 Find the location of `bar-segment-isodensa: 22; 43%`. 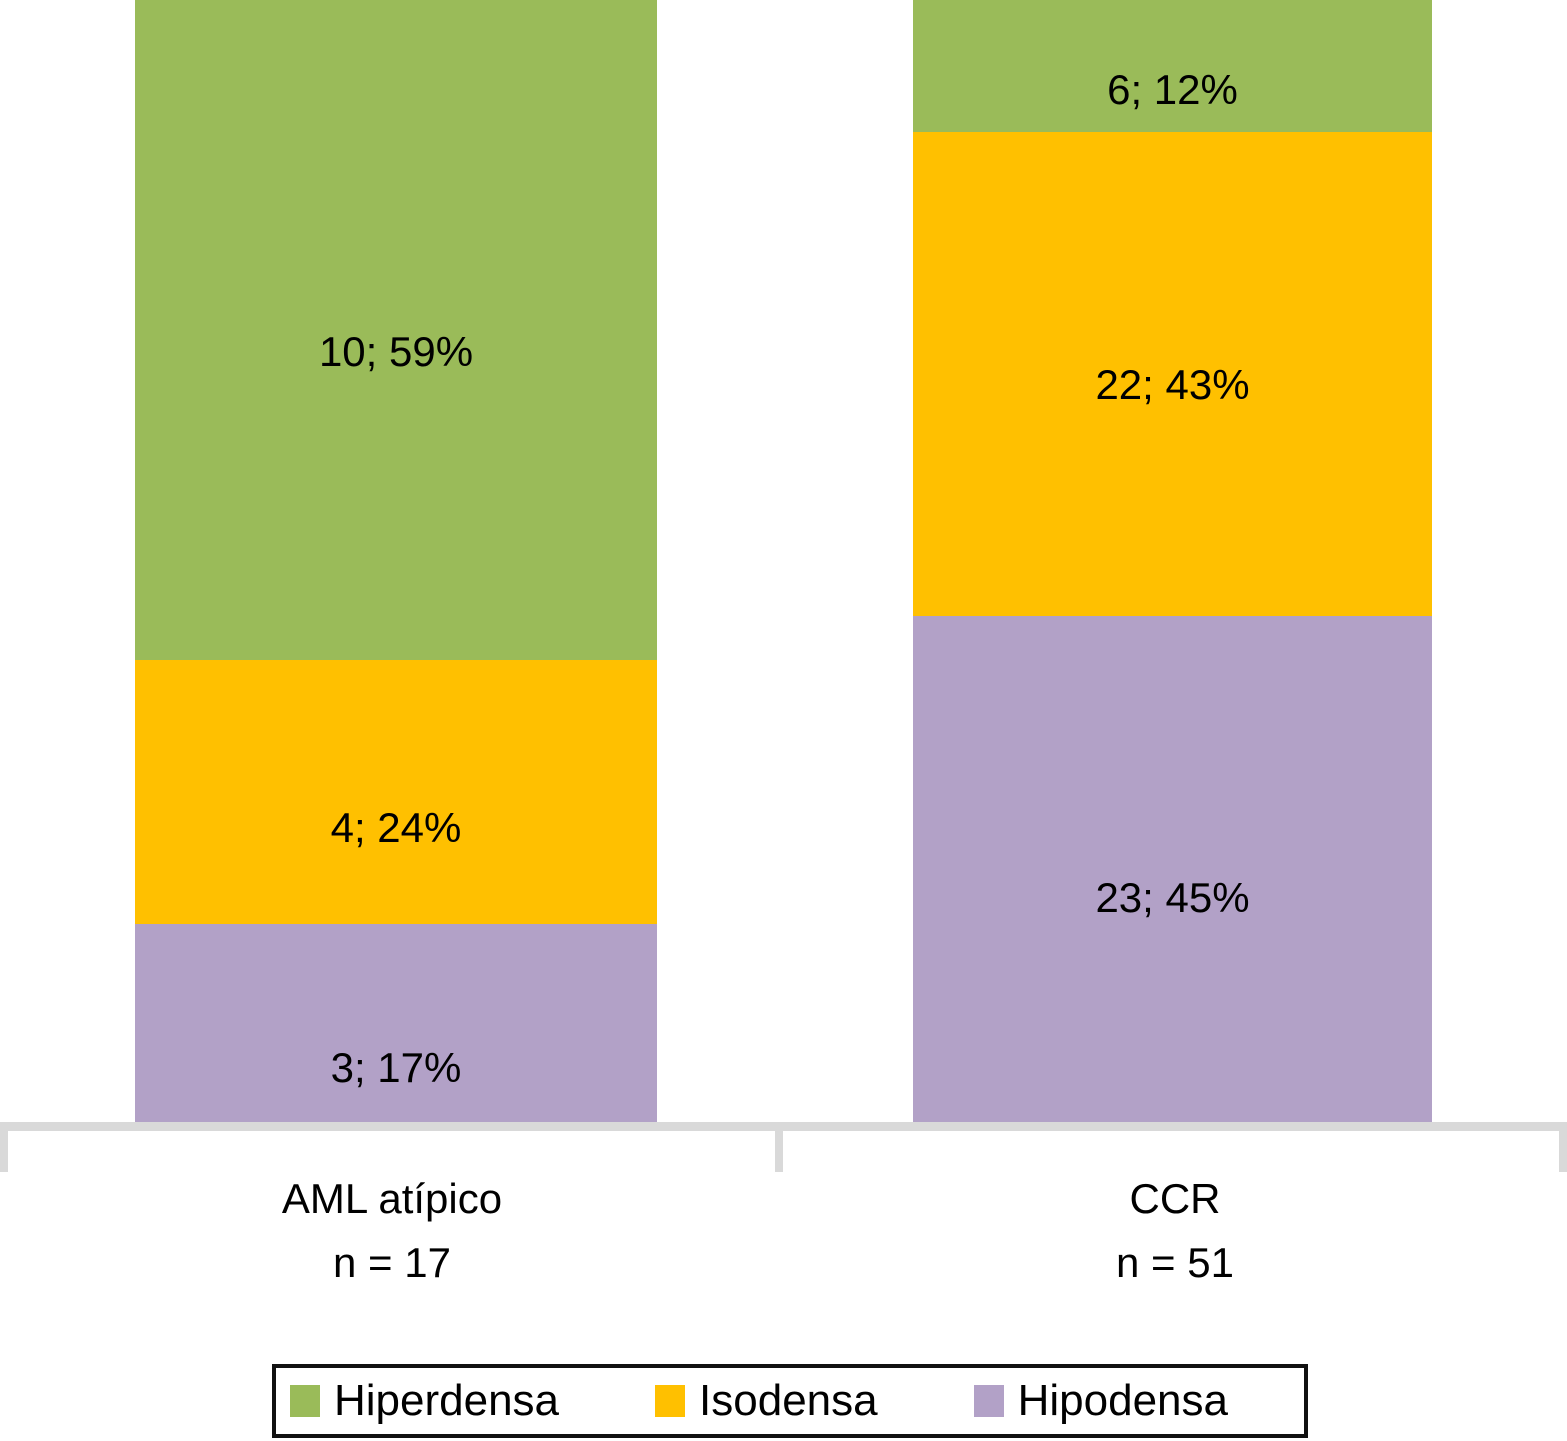

bar-segment-isodensa: 22; 43% is located at coordinates (1172, 374).